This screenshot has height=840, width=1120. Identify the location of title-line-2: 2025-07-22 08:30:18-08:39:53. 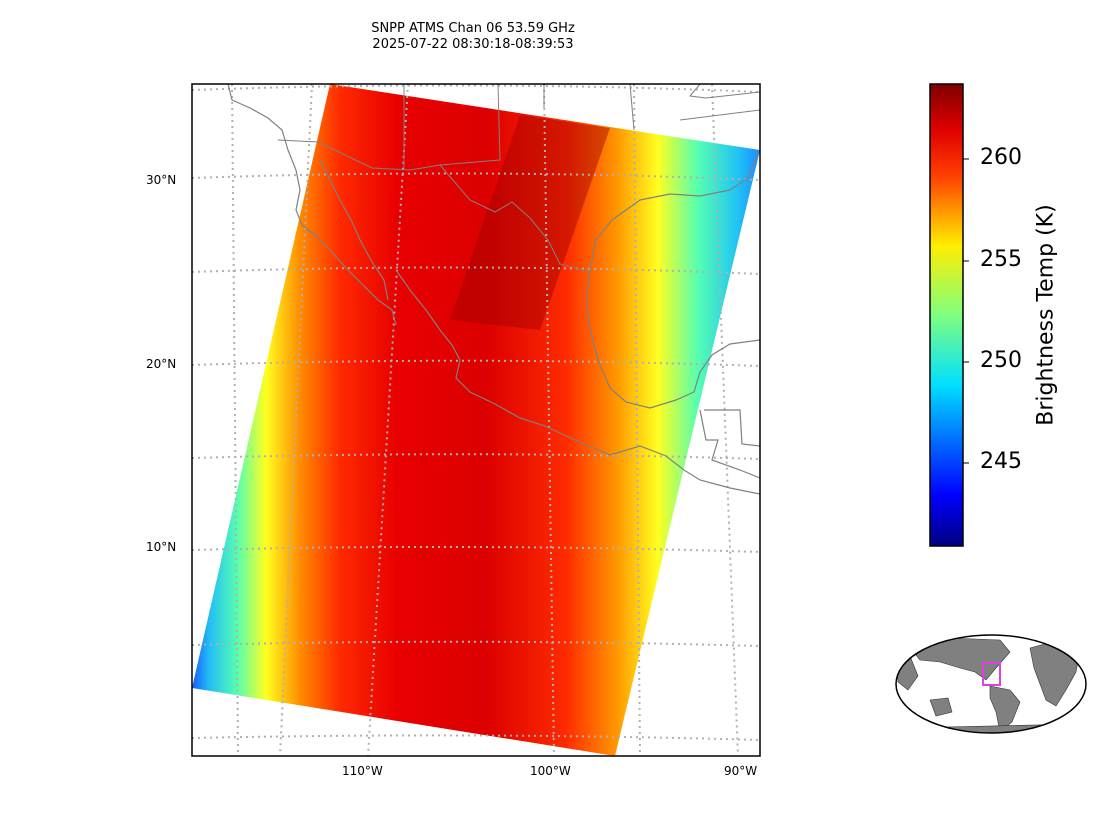
(473, 44).